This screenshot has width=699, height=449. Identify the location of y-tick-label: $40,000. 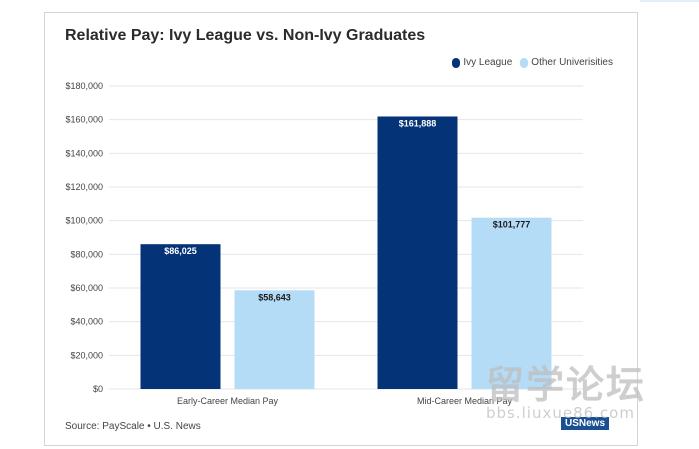
(86, 322).